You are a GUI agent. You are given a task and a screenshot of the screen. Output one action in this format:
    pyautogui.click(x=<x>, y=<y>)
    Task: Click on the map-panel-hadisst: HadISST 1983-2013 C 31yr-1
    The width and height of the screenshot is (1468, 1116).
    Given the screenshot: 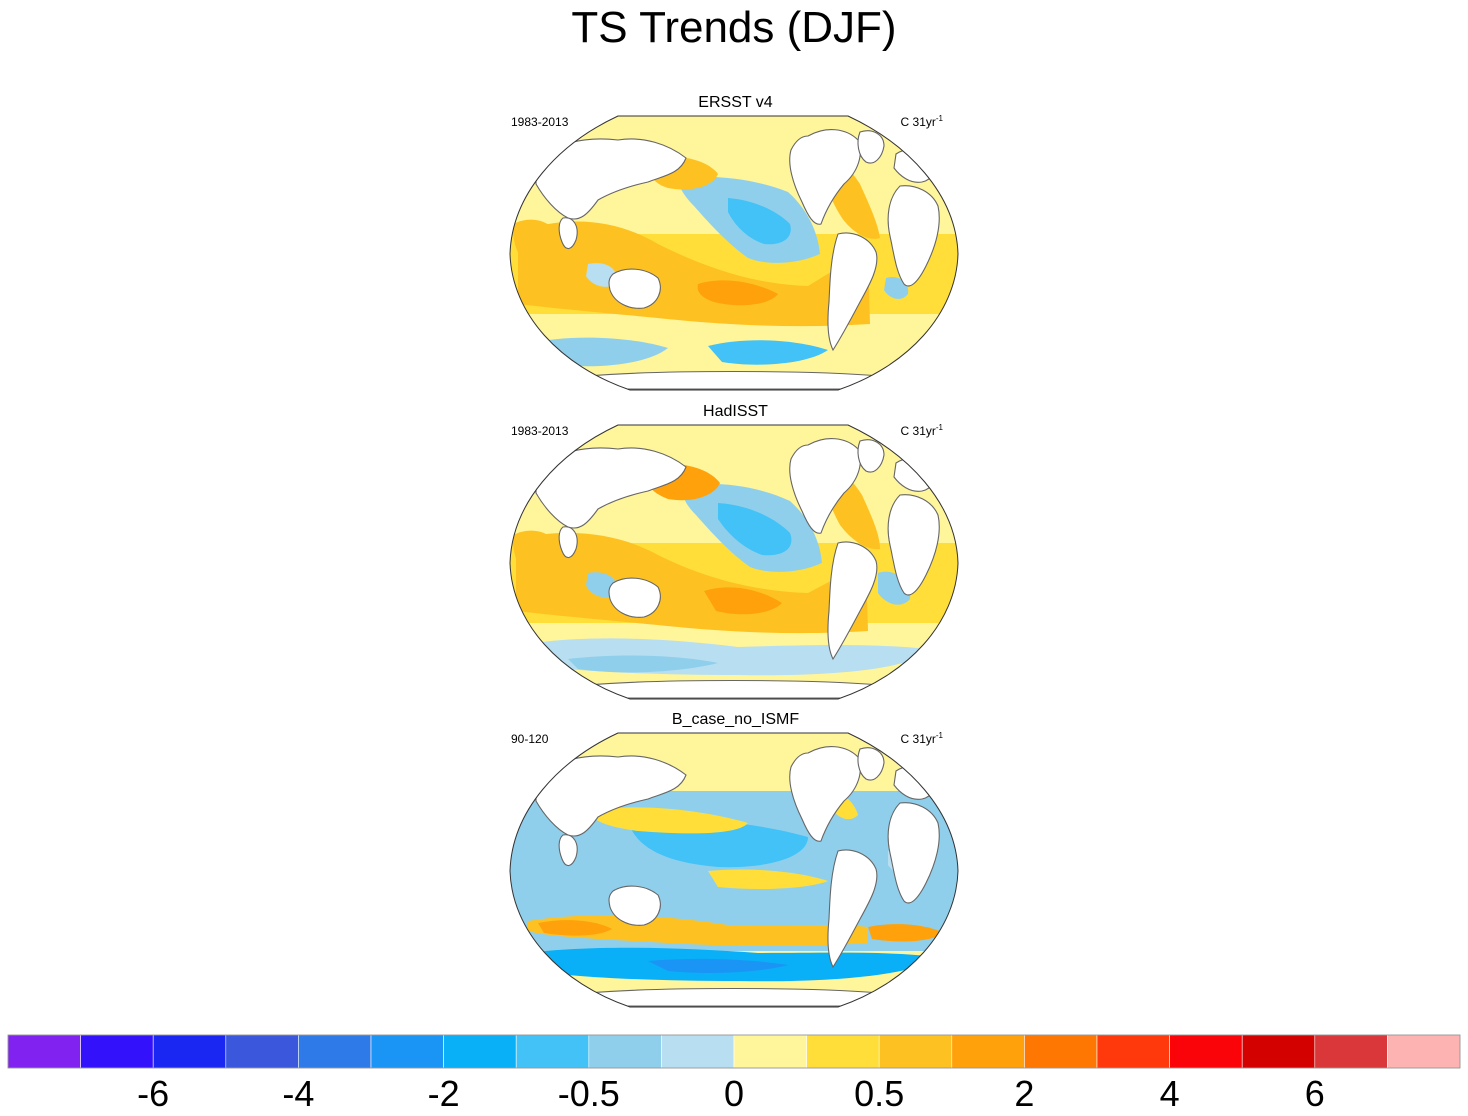 What is the action you would take?
    pyautogui.click(x=735, y=553)
    